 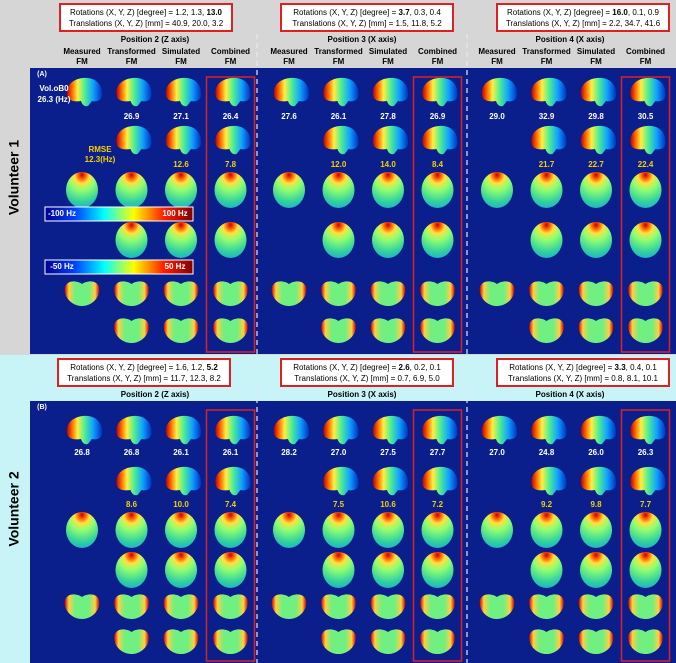 I want to click on panel-label: (A), so click(x=42, y=74).